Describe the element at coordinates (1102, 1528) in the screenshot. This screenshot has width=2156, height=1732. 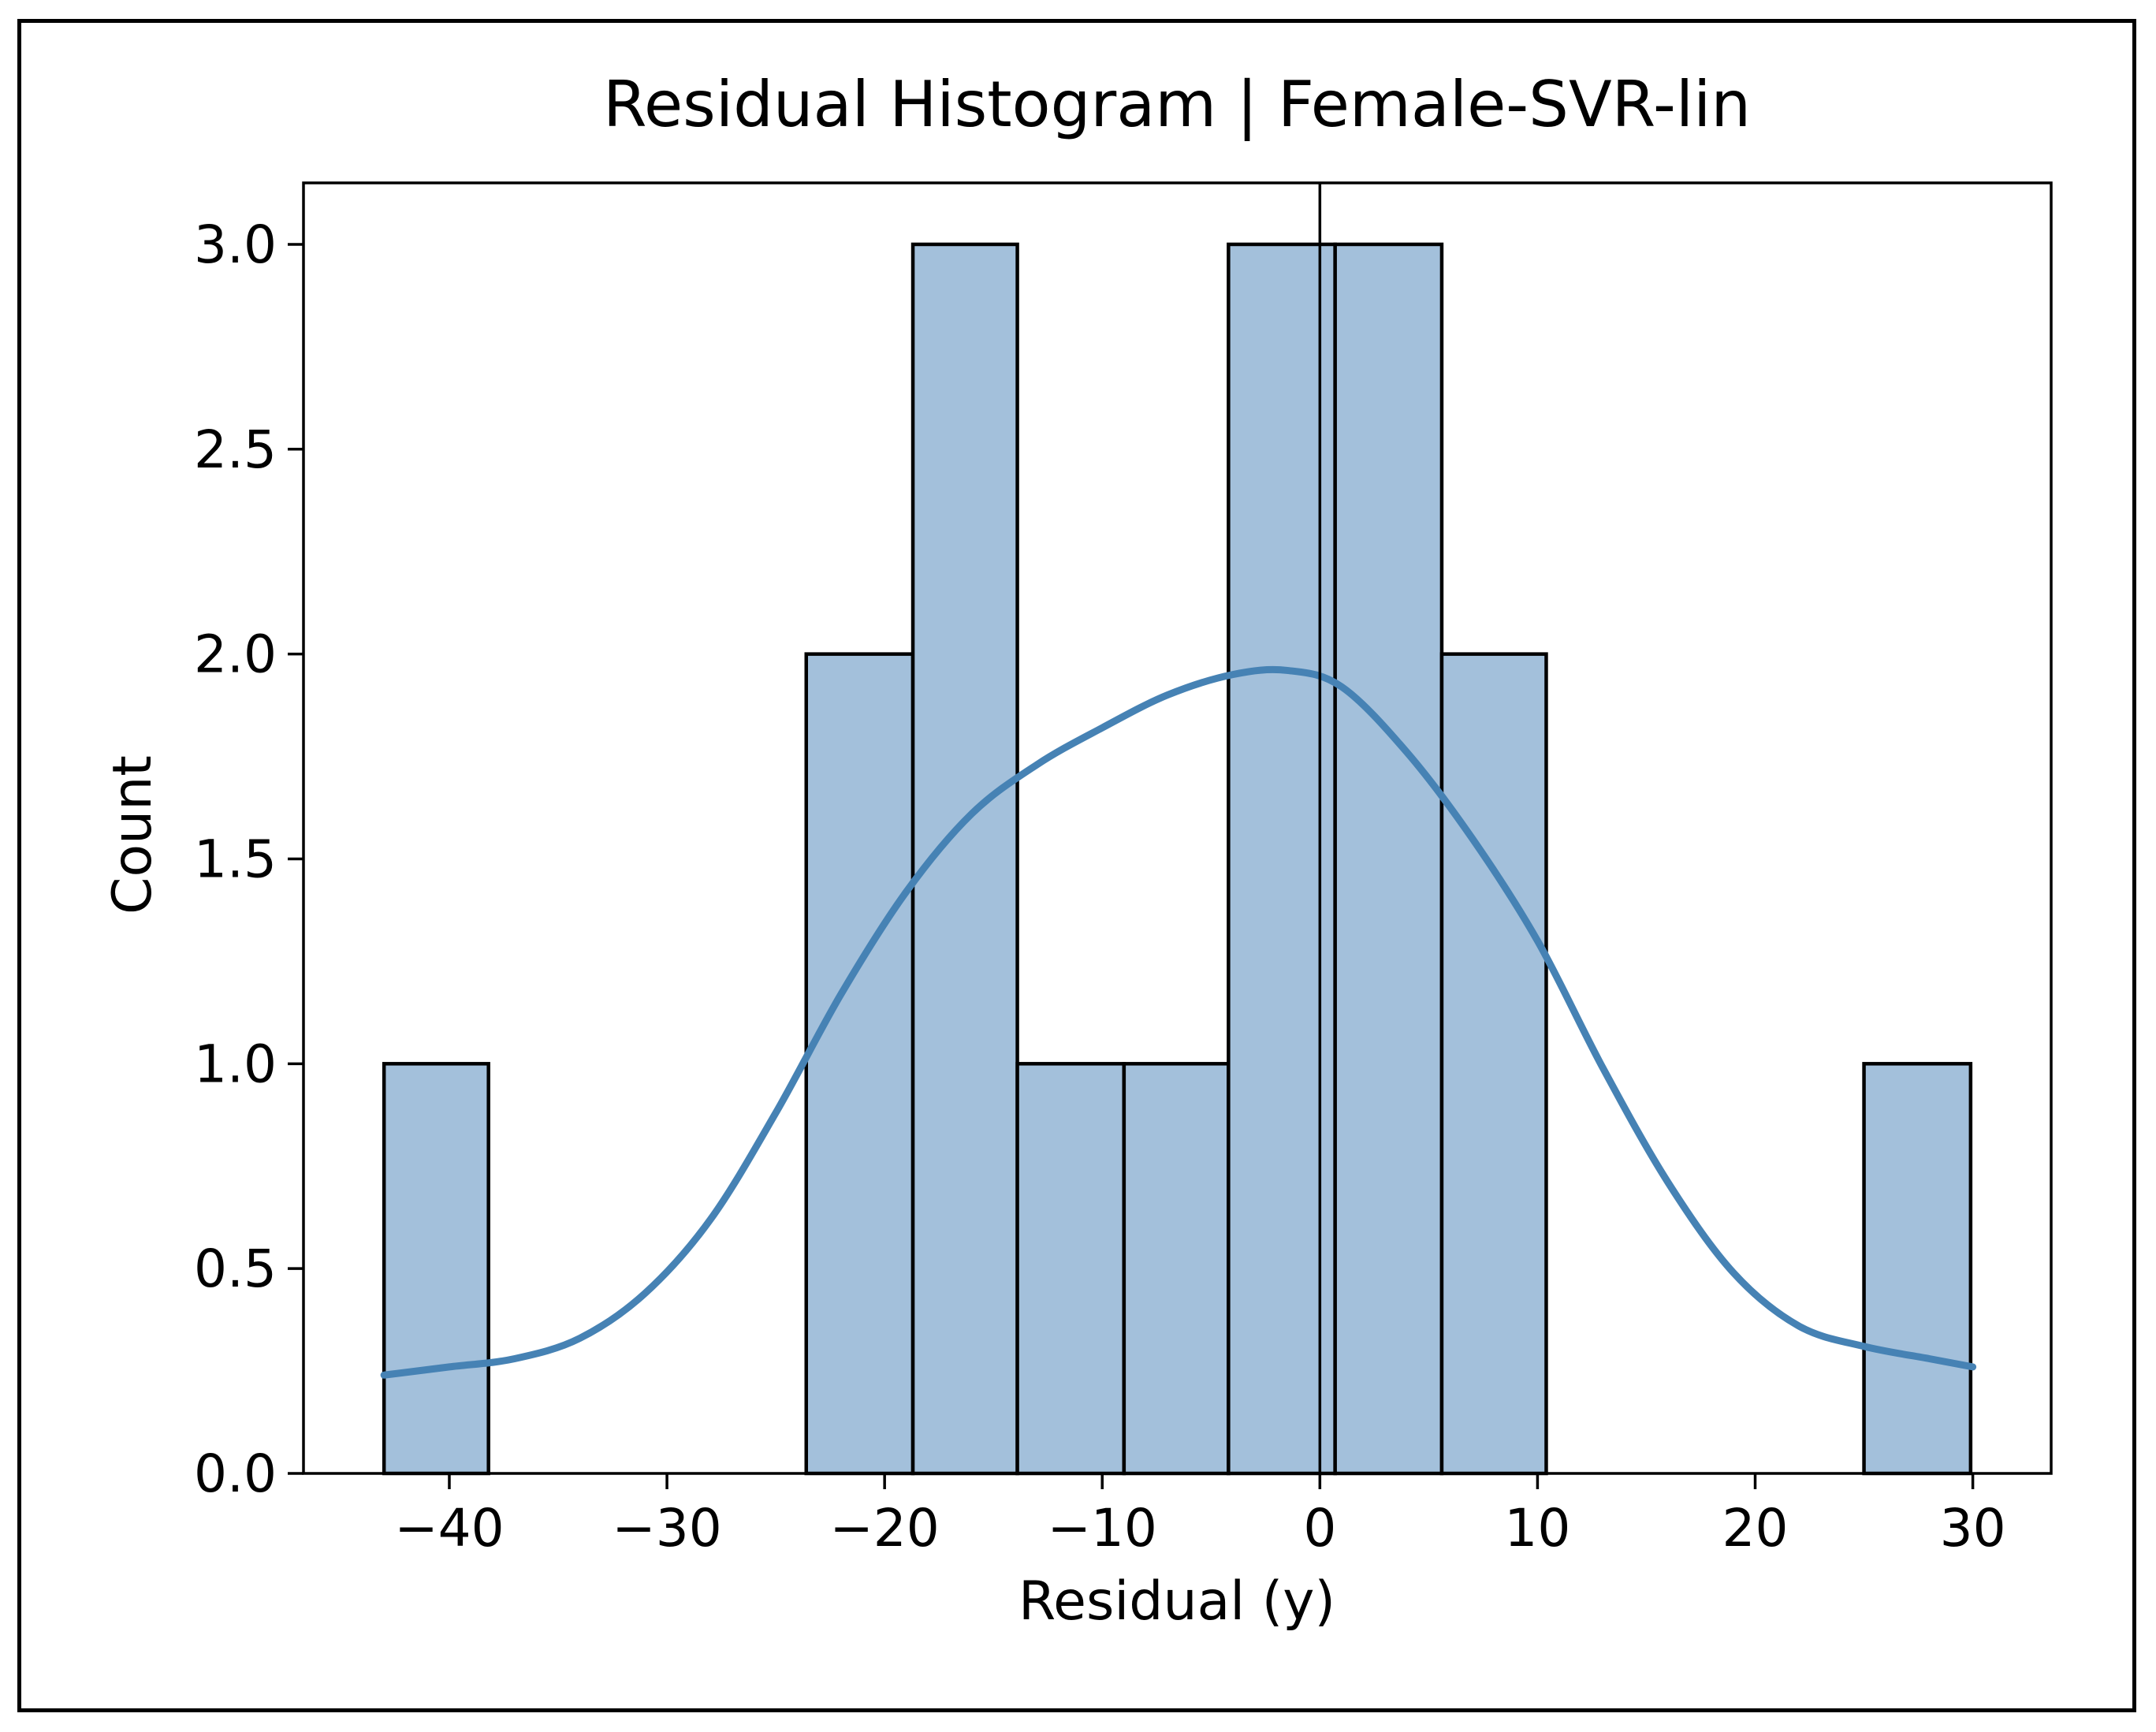
I see `x-tick-label: −10` at that location.